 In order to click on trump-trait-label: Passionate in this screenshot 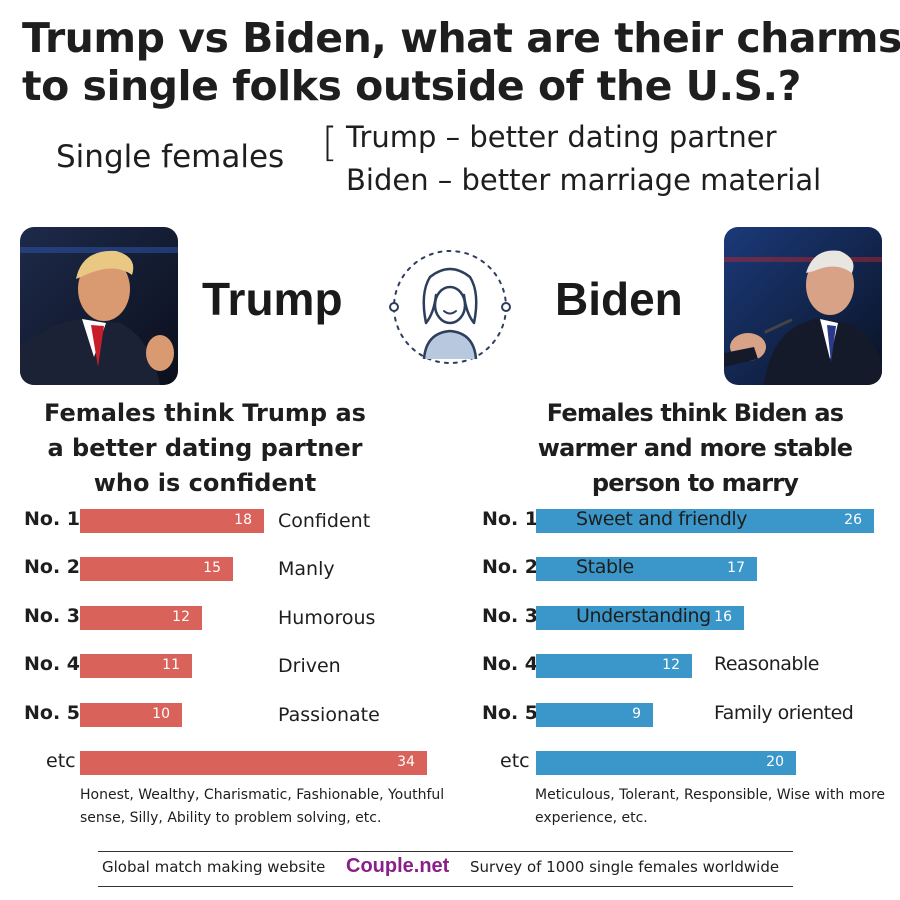, I will do `click(329, 715)`.